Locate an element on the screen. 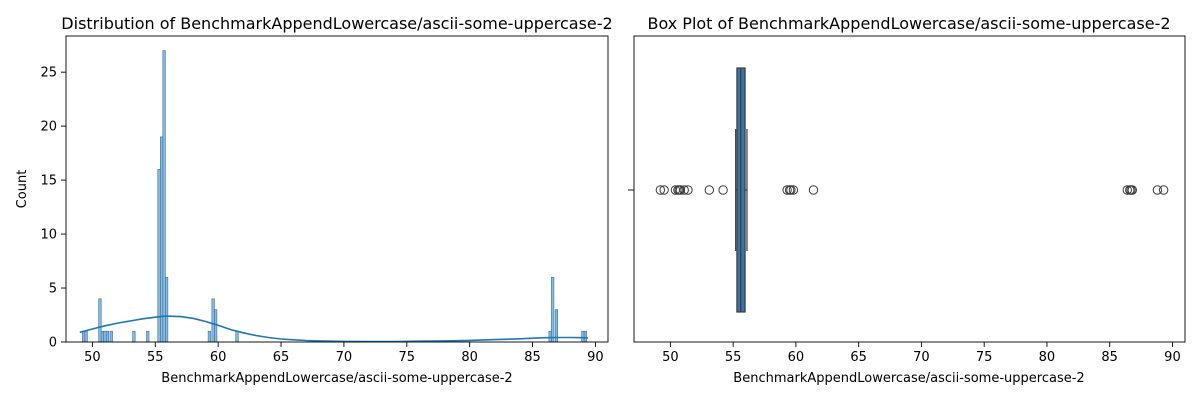 Image resolution: width=1200 pixels, height=400 pixels. histogram-x-ticks: 50 55 60 65 70 75 80 85 90 is located at coordinates (344, 353).